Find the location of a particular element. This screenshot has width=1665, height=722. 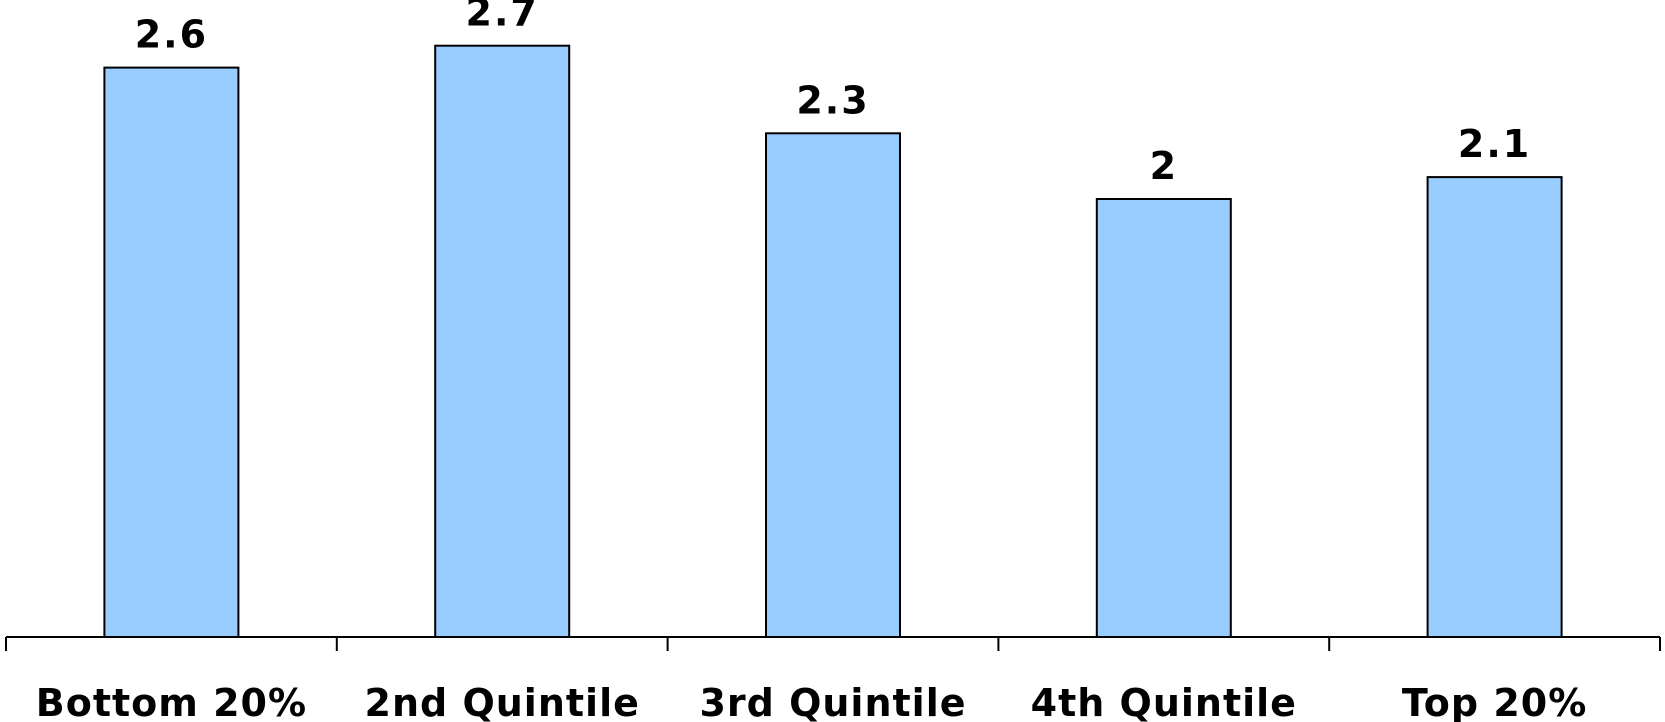

category-label: 3rd Quintile is located at coordinates (832, 701).